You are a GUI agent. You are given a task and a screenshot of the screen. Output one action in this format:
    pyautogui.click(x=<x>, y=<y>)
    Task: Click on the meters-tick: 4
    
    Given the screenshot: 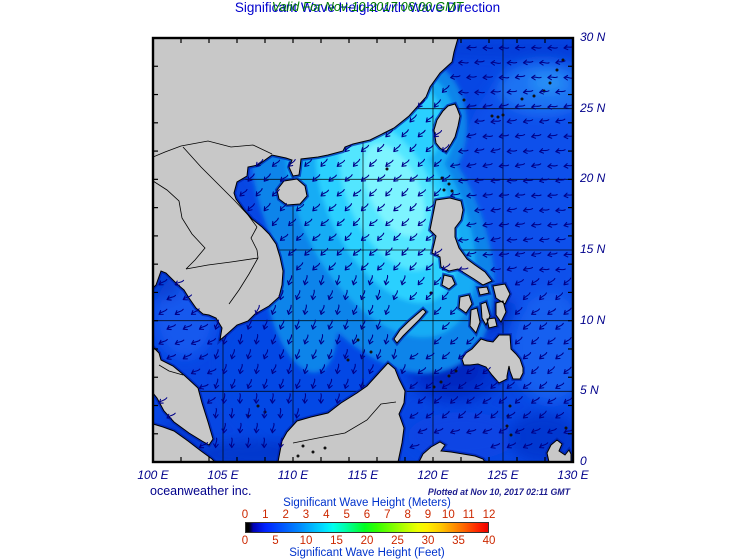 What is the action you would take?
    pyautogui.click(x=326, y=515)
    